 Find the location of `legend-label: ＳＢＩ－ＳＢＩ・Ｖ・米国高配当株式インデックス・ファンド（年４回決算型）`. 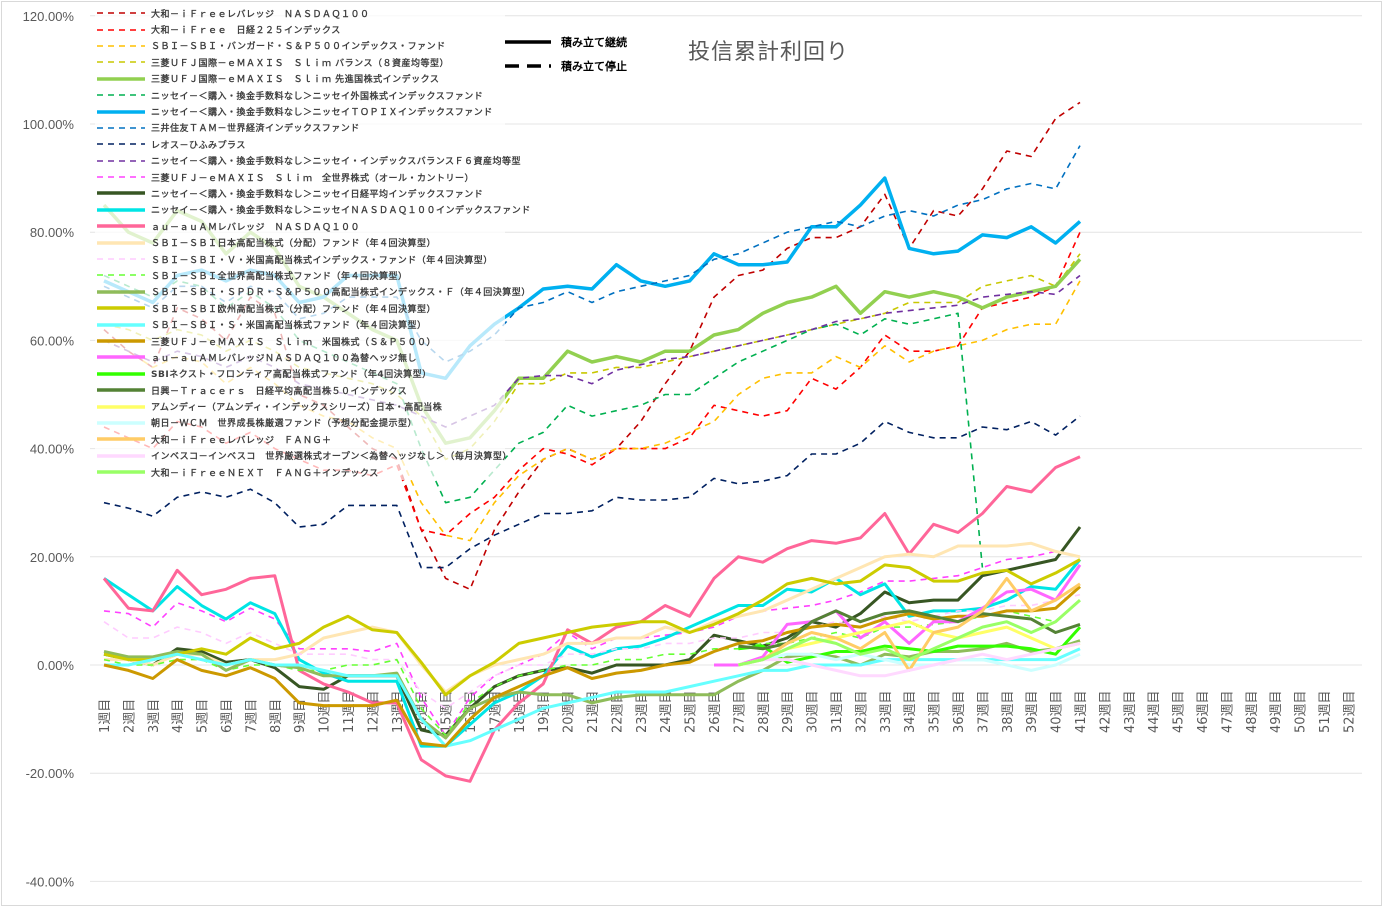

legend-label: ＳＢＩ－ＳＢＩ・Ｖ・米国高配当株式インデックス・ファンド（年４回決算型） is located at coordinates (322, 260).